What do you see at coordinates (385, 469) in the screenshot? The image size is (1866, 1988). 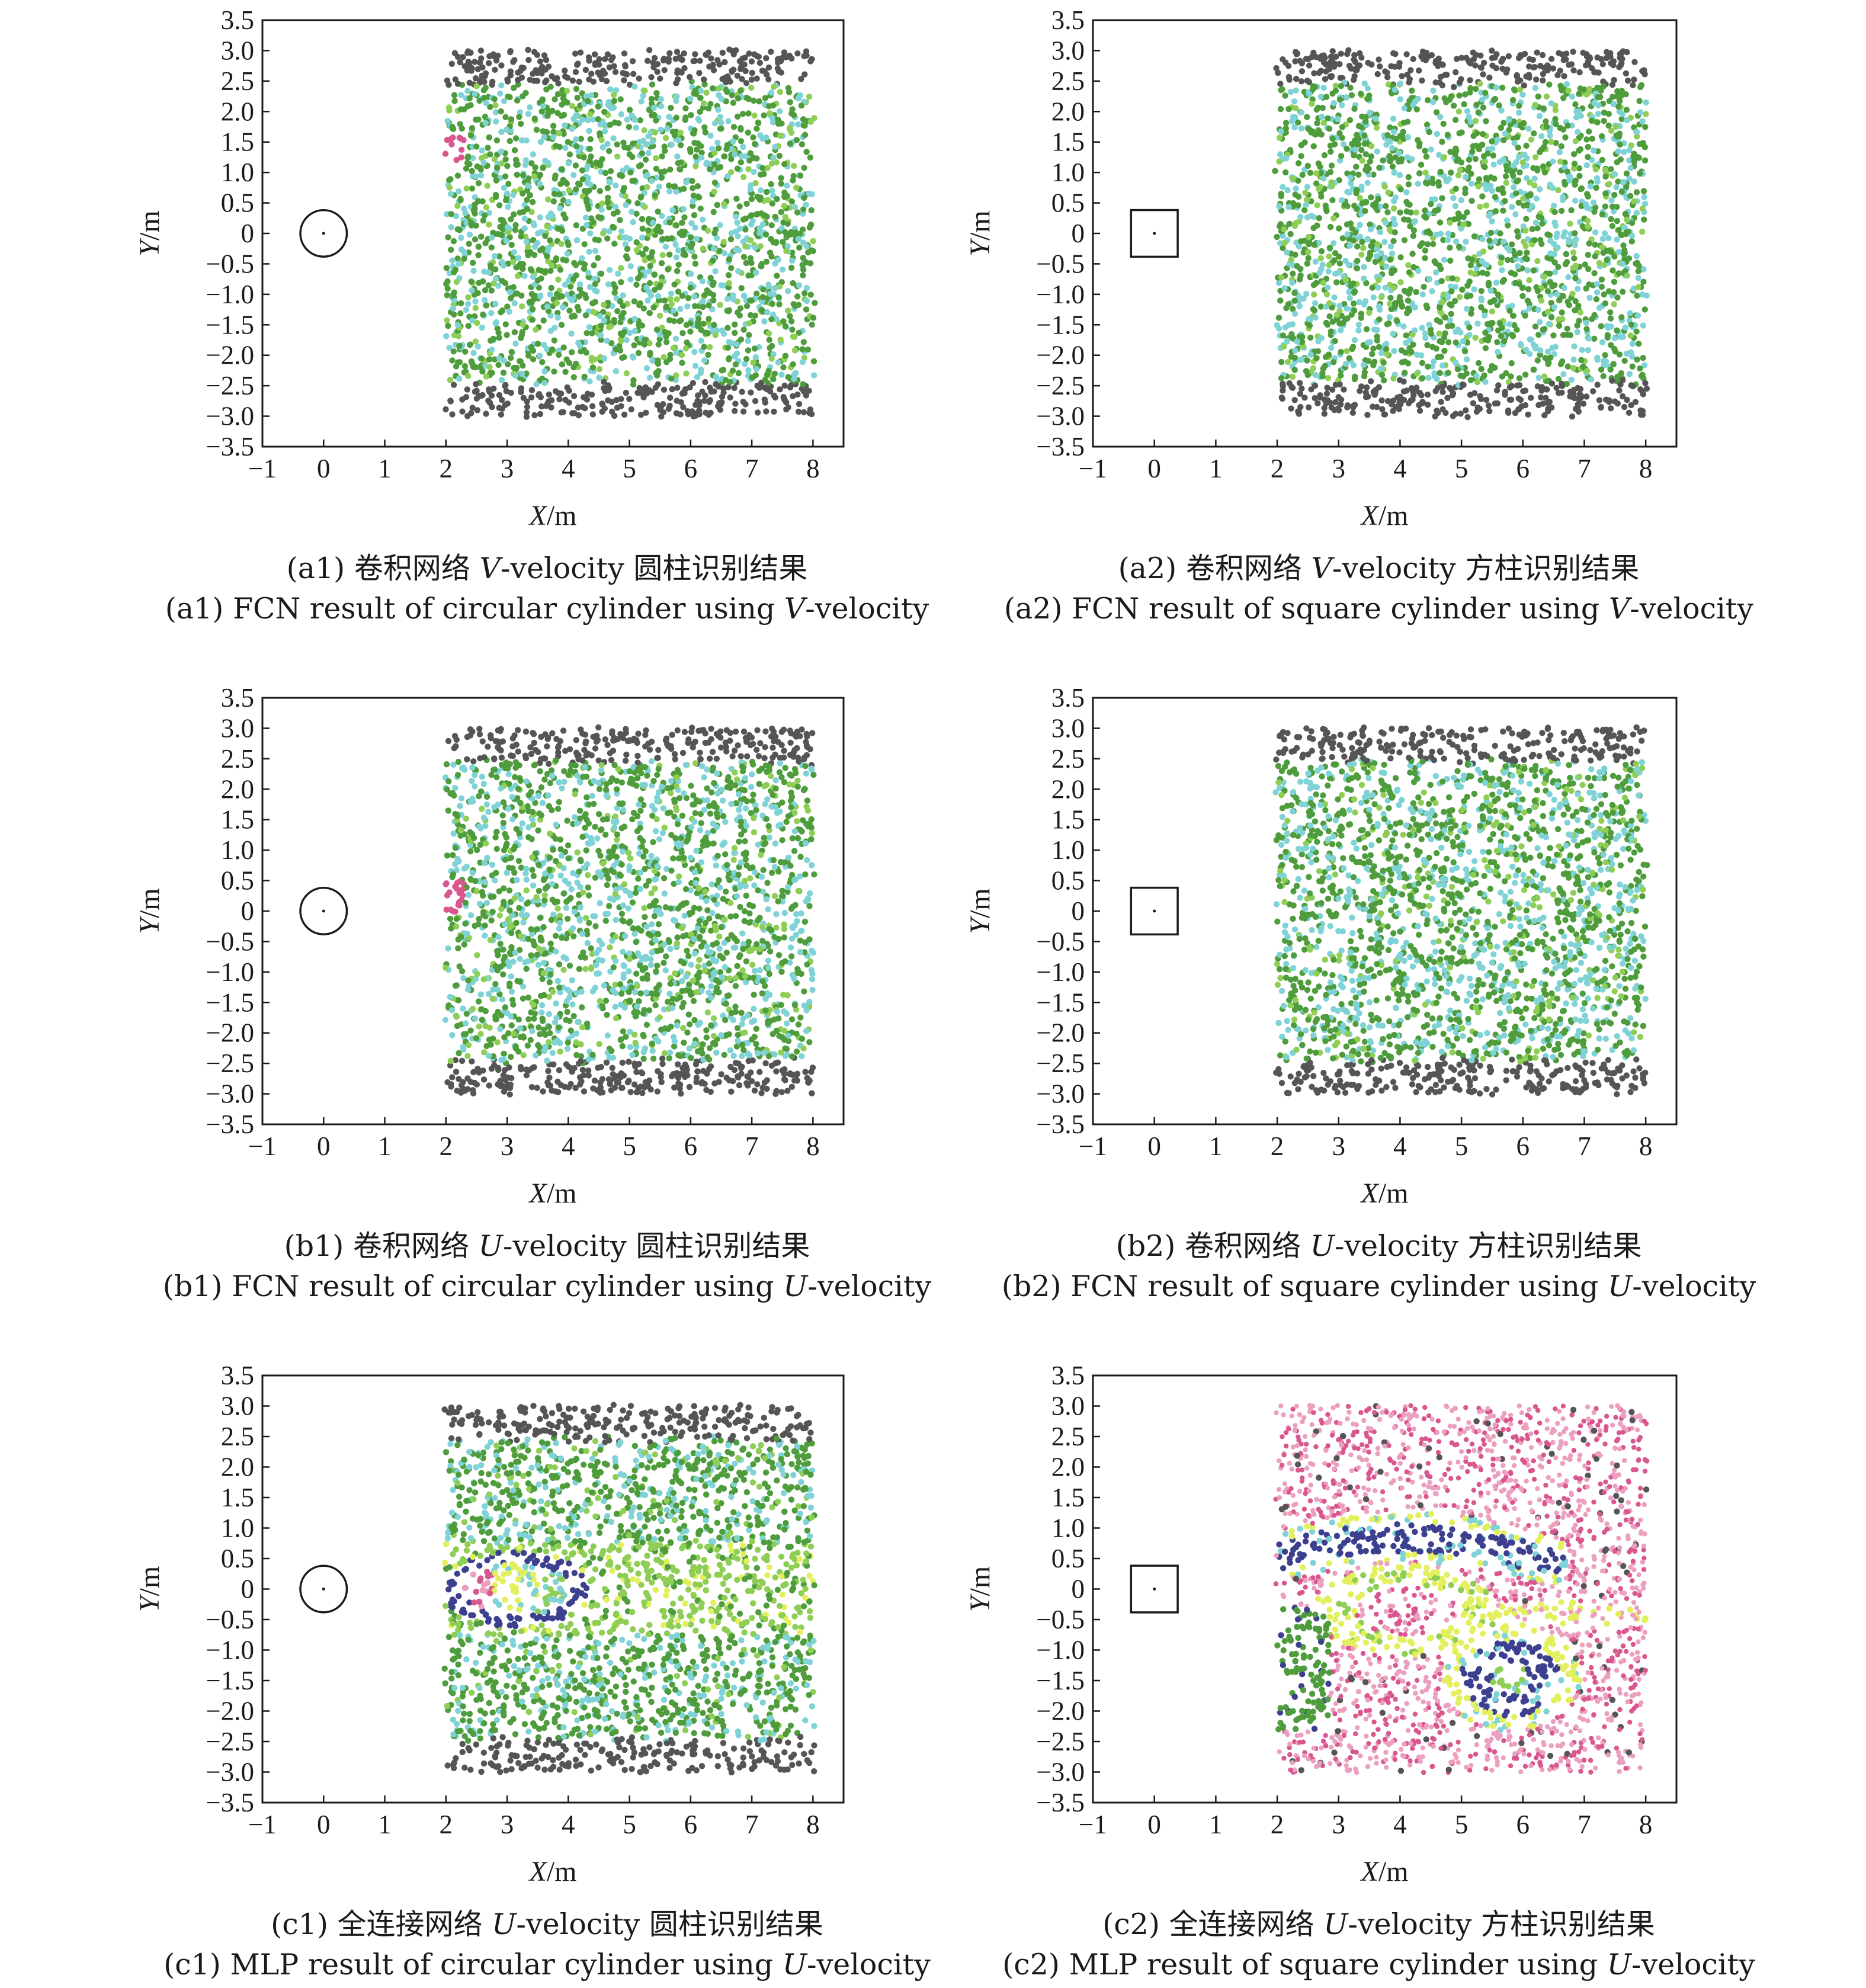 I see `x-tick-label: 1` at bounding box center [385, 469].